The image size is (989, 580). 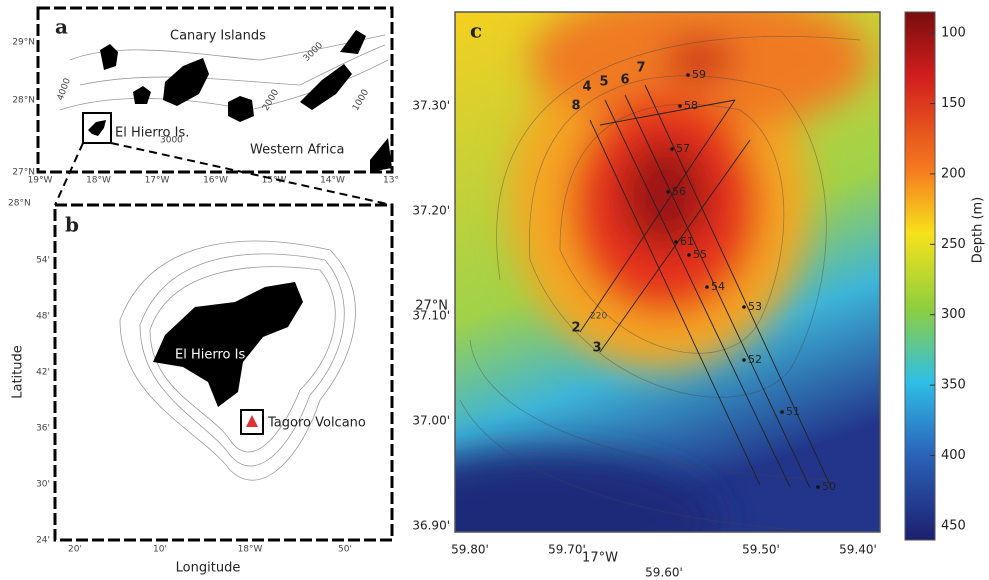 I want to click on lat-tick: 37.20', so click(x=431, y=211).